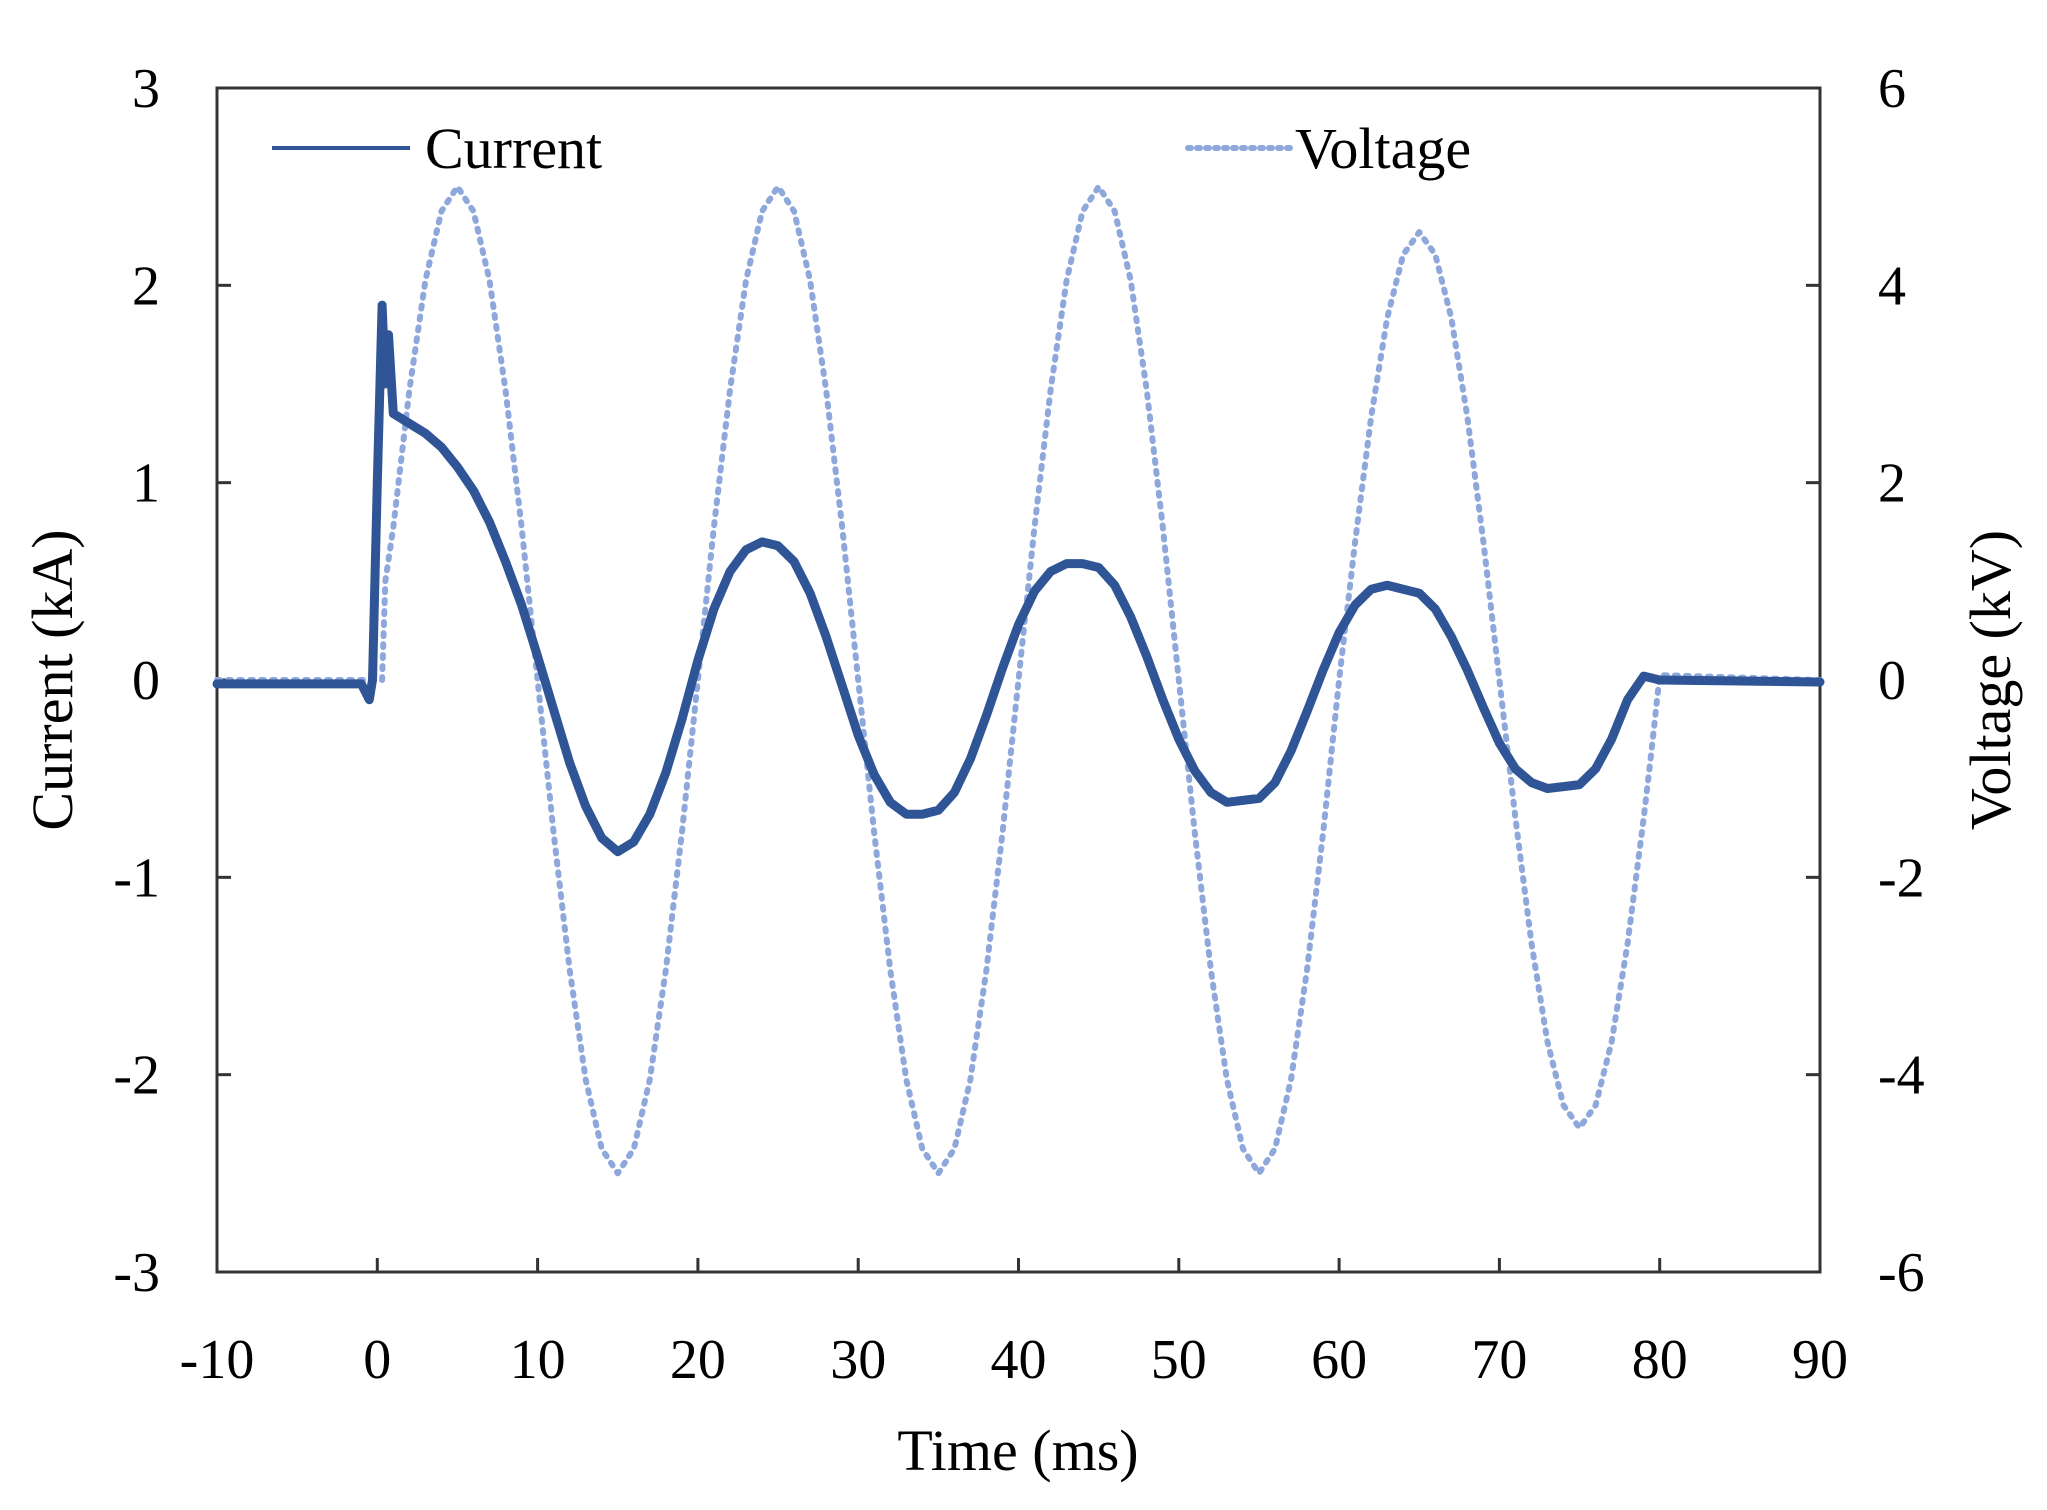 The image size is (2047, 1510). I want to click on y-right-tick-label: -6, so click(1901, 1273).